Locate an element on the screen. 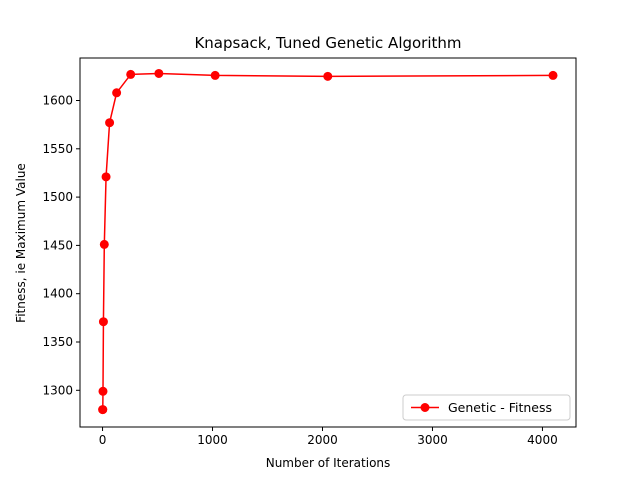  x-tick-label: 1000 is located at coordinates (212, 440).